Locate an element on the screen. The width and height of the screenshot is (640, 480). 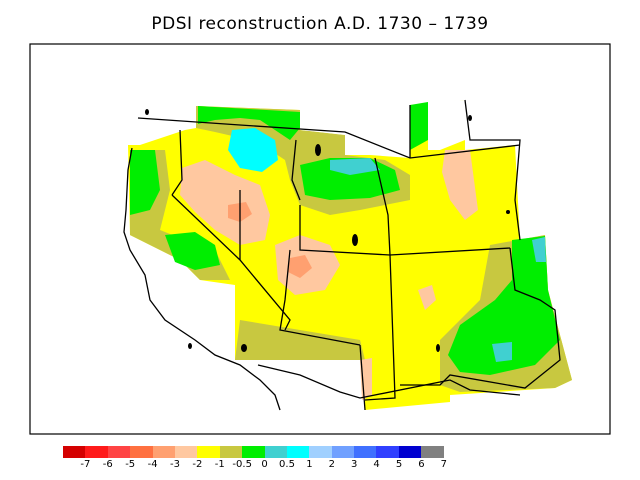
state-line-co-nm is located at coordinates (450, 251).